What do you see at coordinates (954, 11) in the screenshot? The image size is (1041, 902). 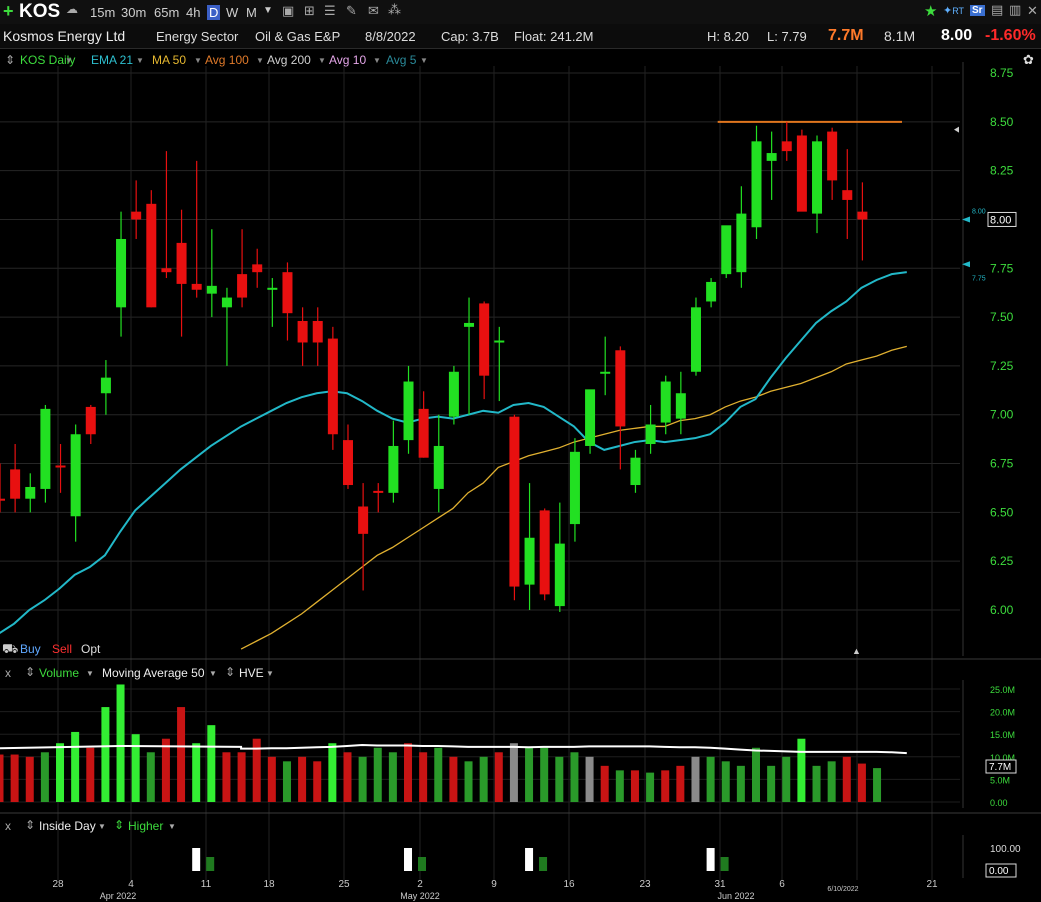 I see `realtime-flag: ✦RT` at bounding box center [954, 11].